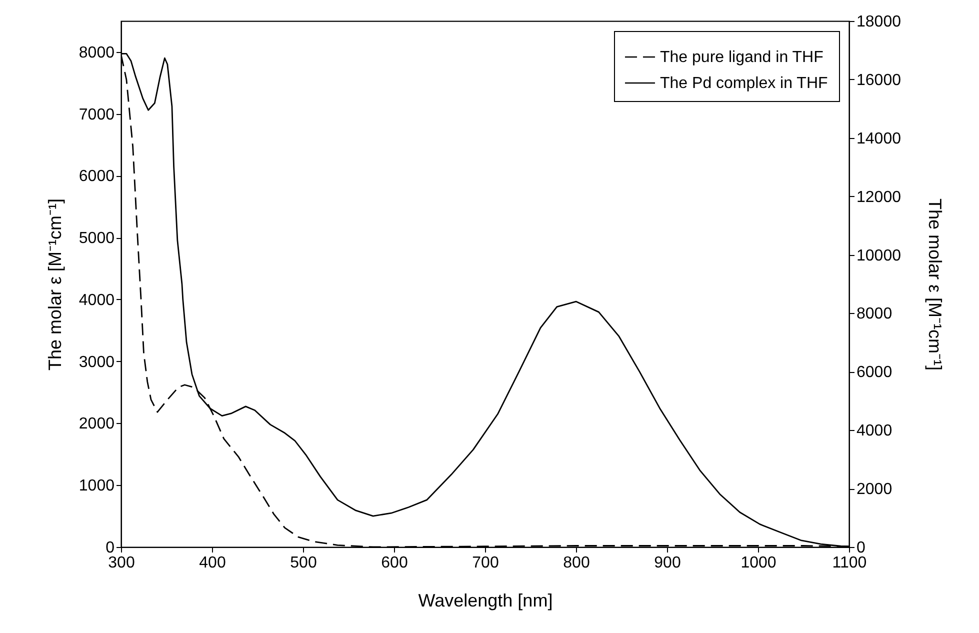 The height and width of the screenshot is (633, 979). Describe the element at coordinates (879, 22) in the screenshot. I see `y2-tick-label: 18000` at that location.